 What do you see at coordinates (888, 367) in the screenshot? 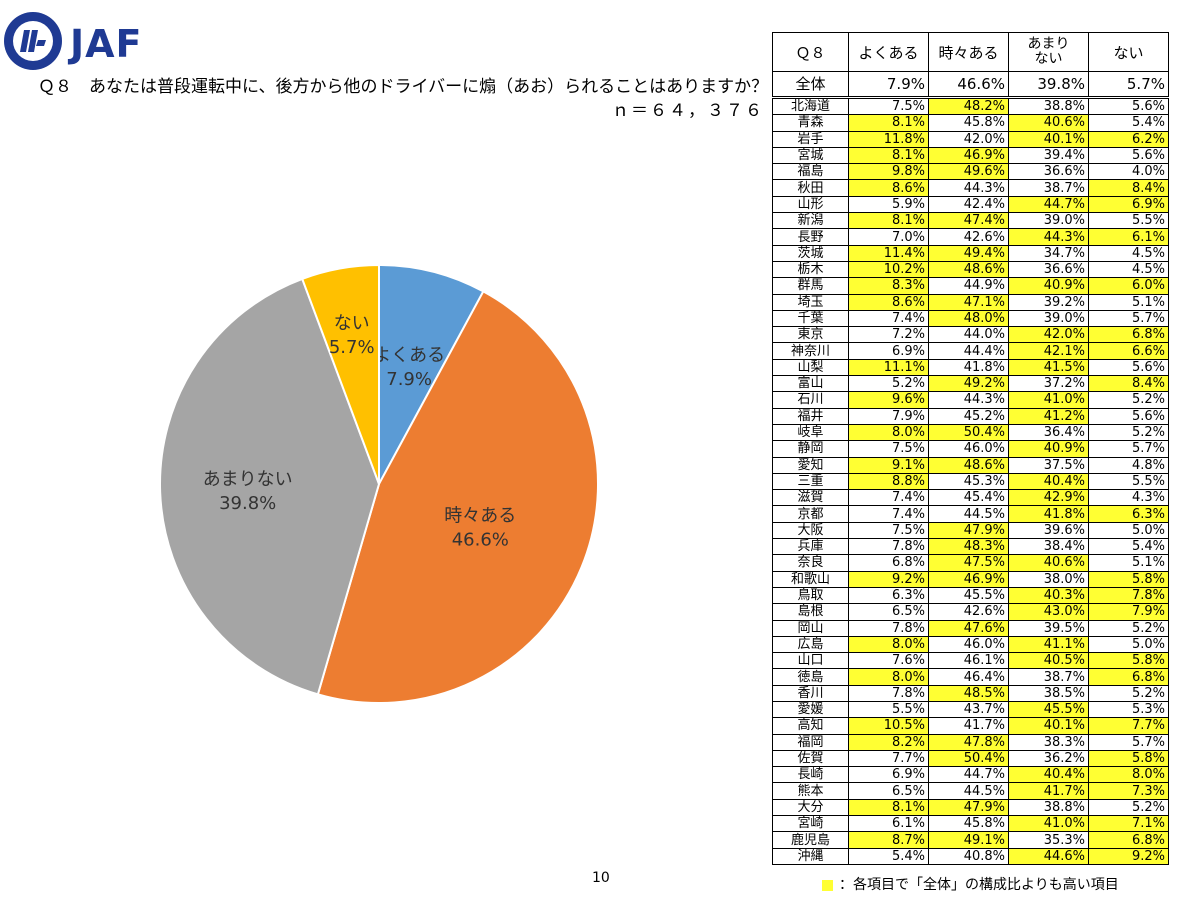
I see `cell-value: 11.1%` at bounding box center [888, 367].